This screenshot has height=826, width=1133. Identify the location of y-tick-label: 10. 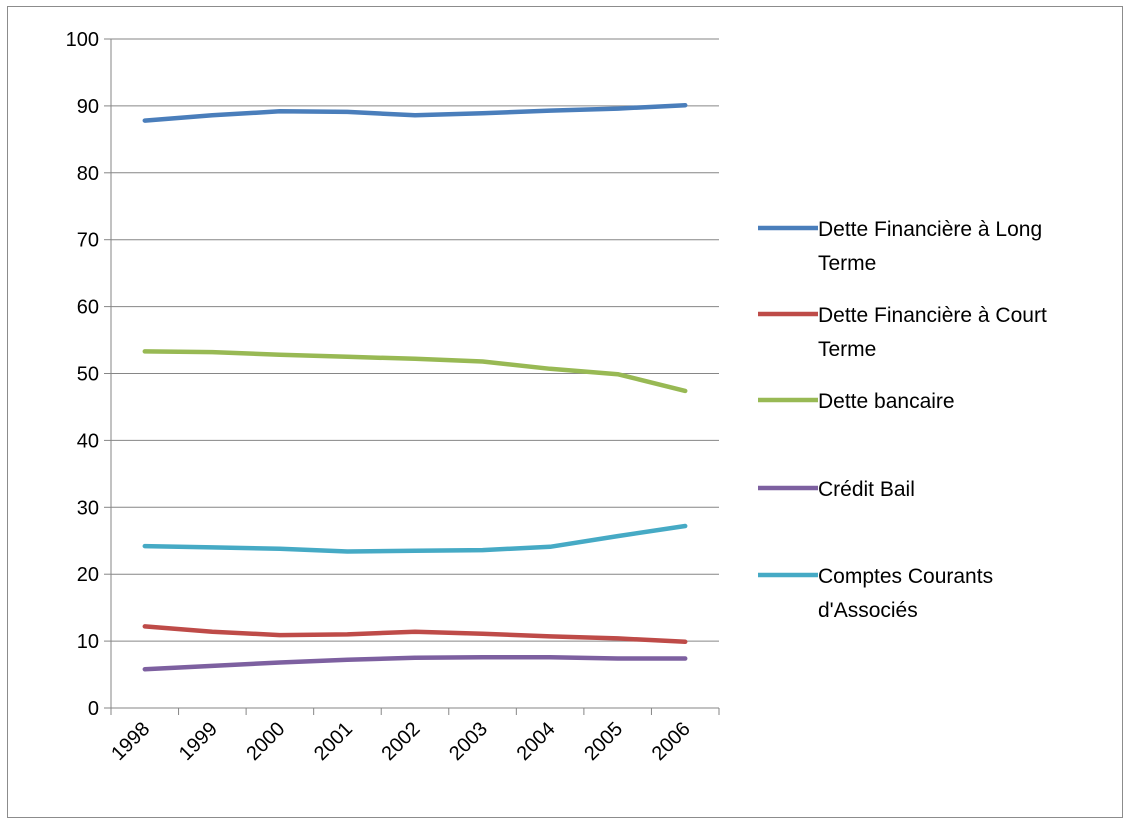
(88, 642).